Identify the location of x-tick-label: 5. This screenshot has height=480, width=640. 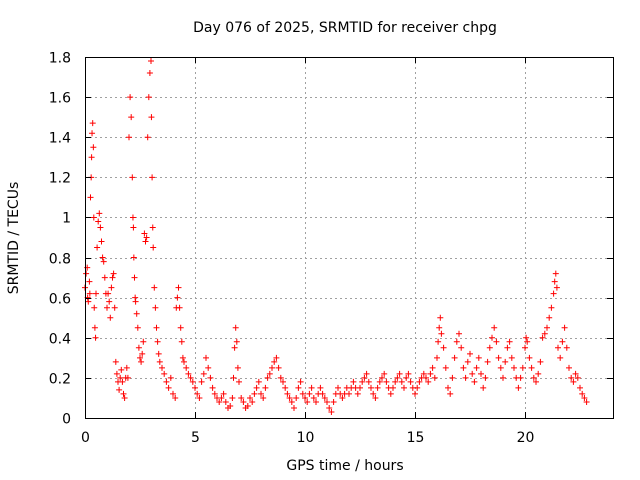
(195, 438).